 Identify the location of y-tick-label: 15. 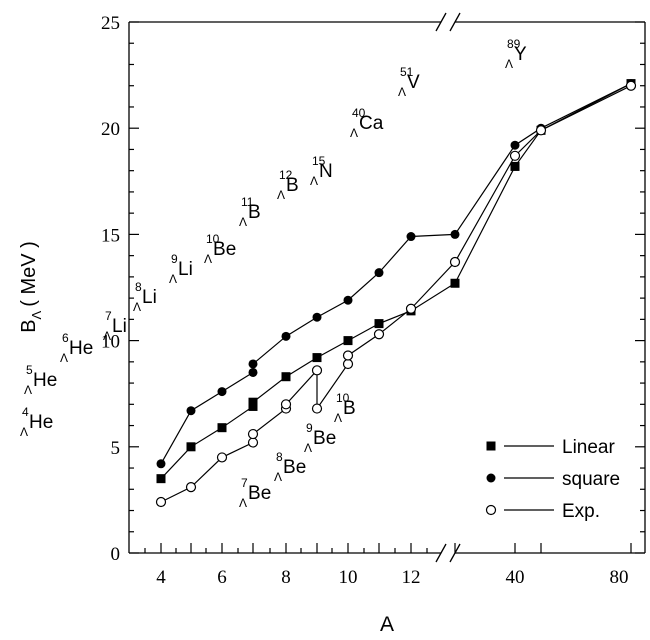
(110, 235).